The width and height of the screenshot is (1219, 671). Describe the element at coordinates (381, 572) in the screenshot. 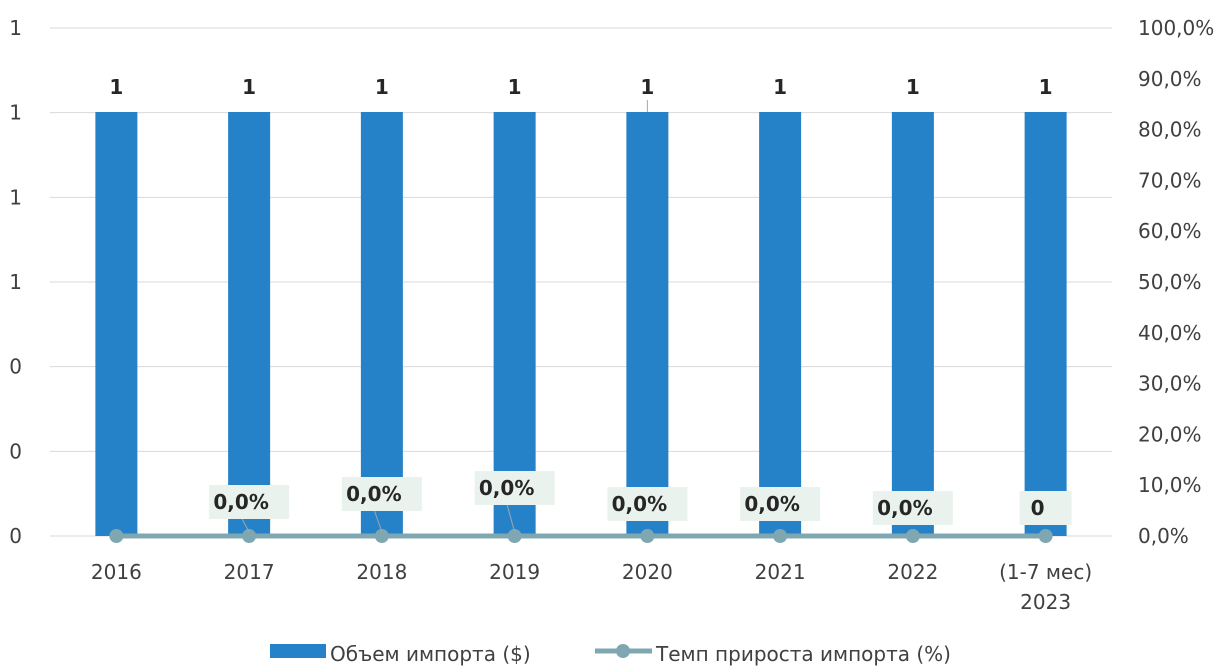

I see `x-tick-label: 2018` at that location.